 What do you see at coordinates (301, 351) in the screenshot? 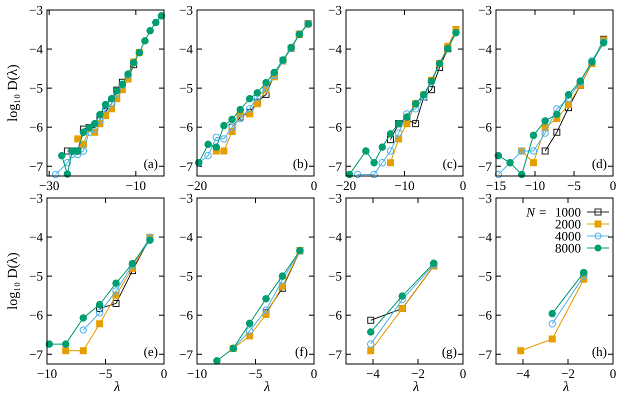
I see `annotation: (f)` at bounding box center [301, 351].